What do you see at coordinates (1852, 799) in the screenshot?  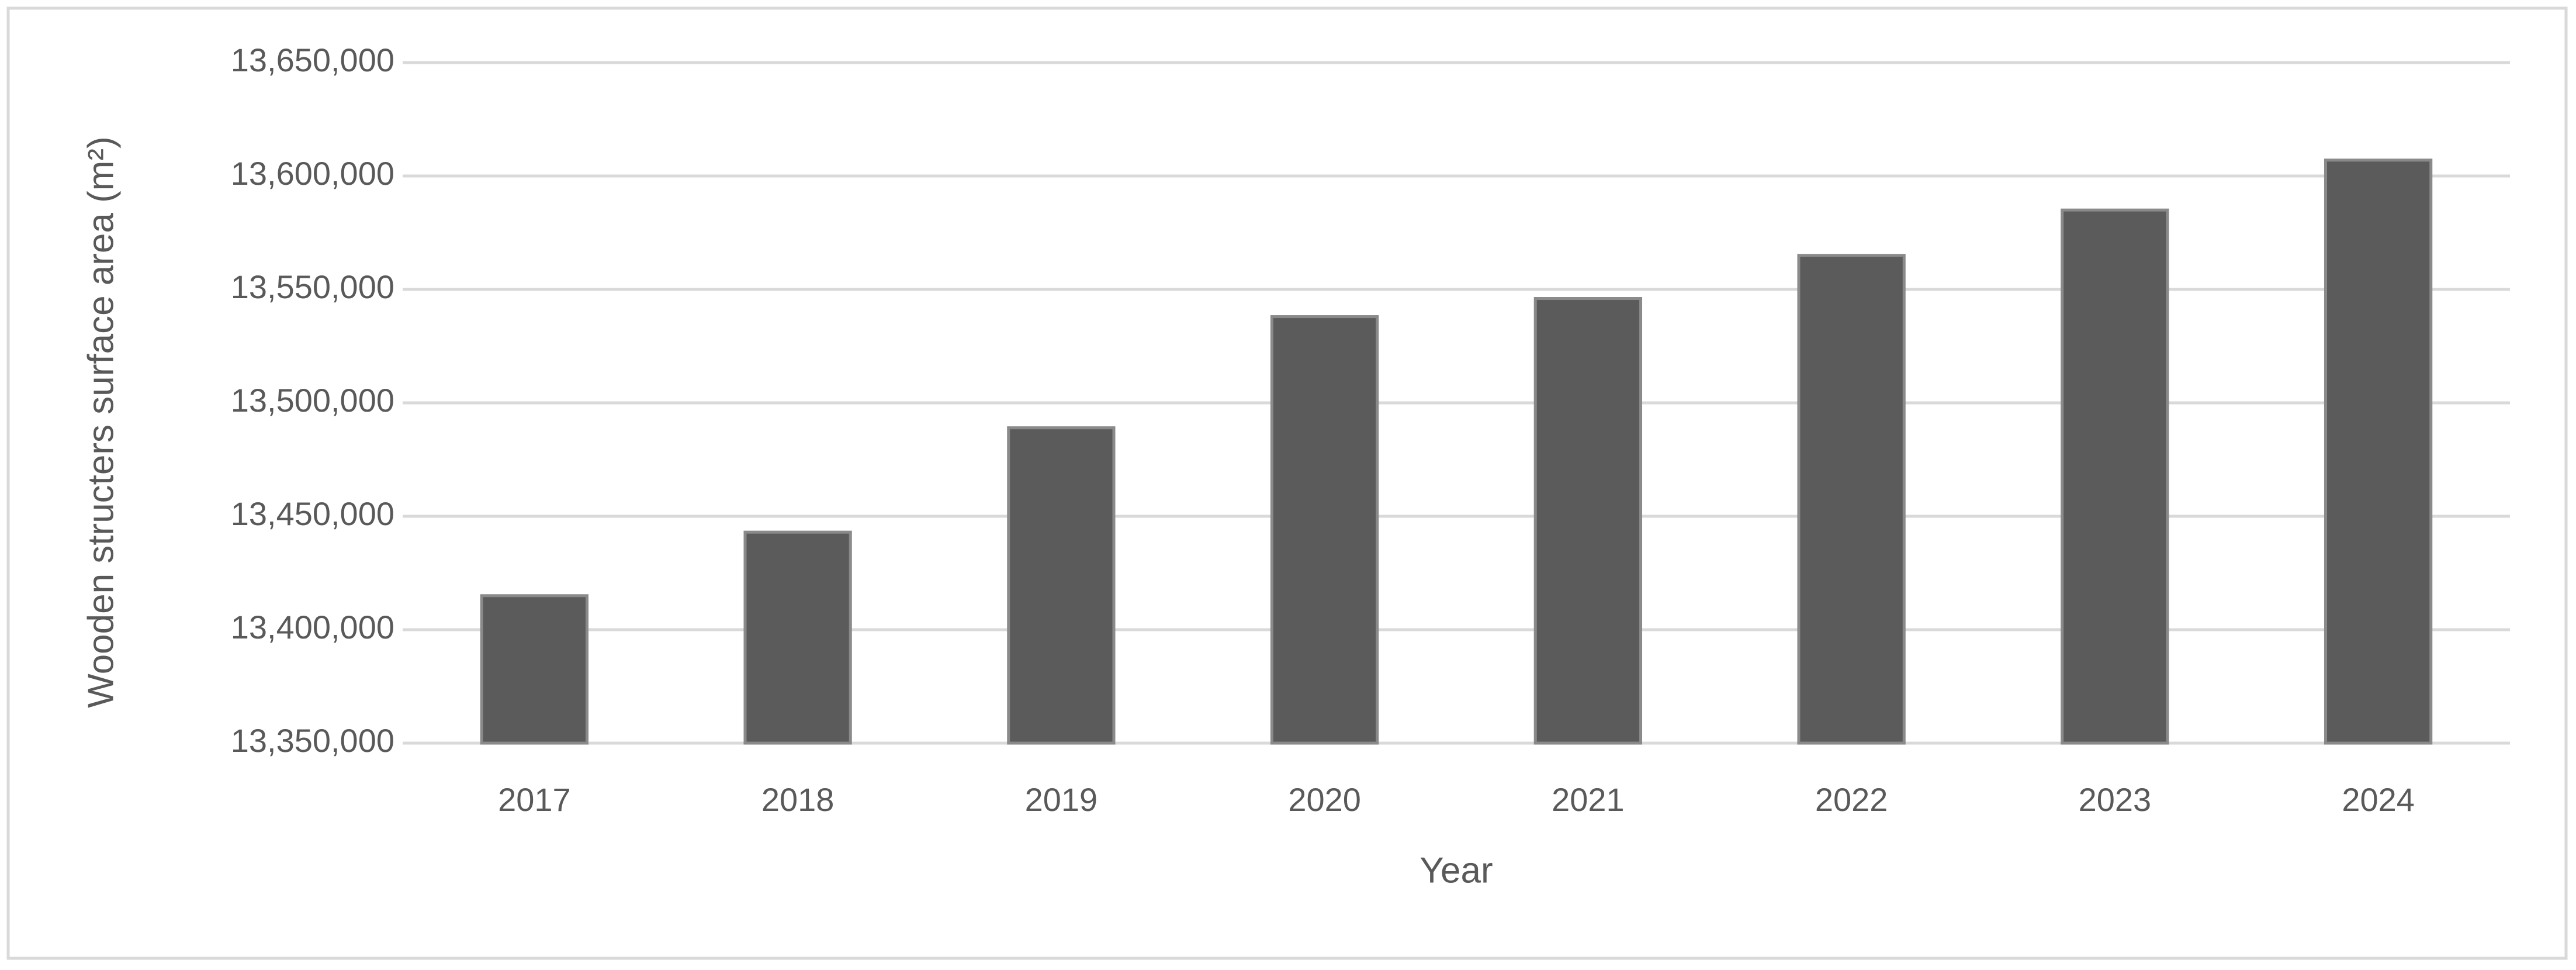 I see `x-tick-label: 2022` at bounding box center [1852, 799].